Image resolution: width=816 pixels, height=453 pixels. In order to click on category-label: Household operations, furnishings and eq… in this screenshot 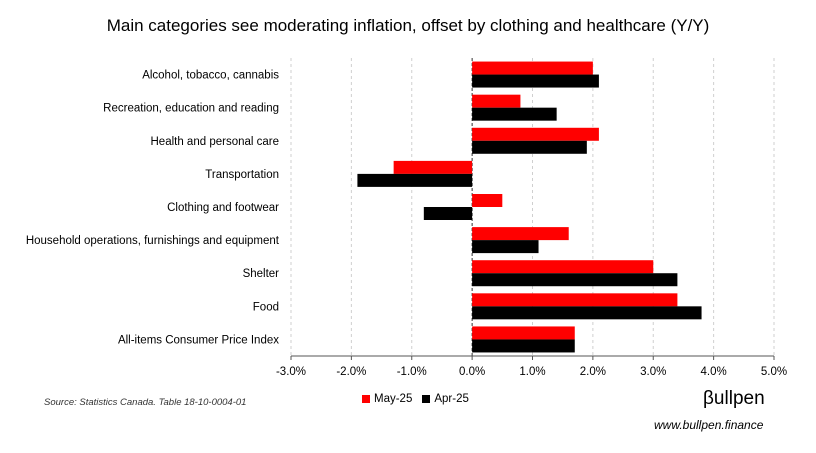, I will do `click(153, 241)`.